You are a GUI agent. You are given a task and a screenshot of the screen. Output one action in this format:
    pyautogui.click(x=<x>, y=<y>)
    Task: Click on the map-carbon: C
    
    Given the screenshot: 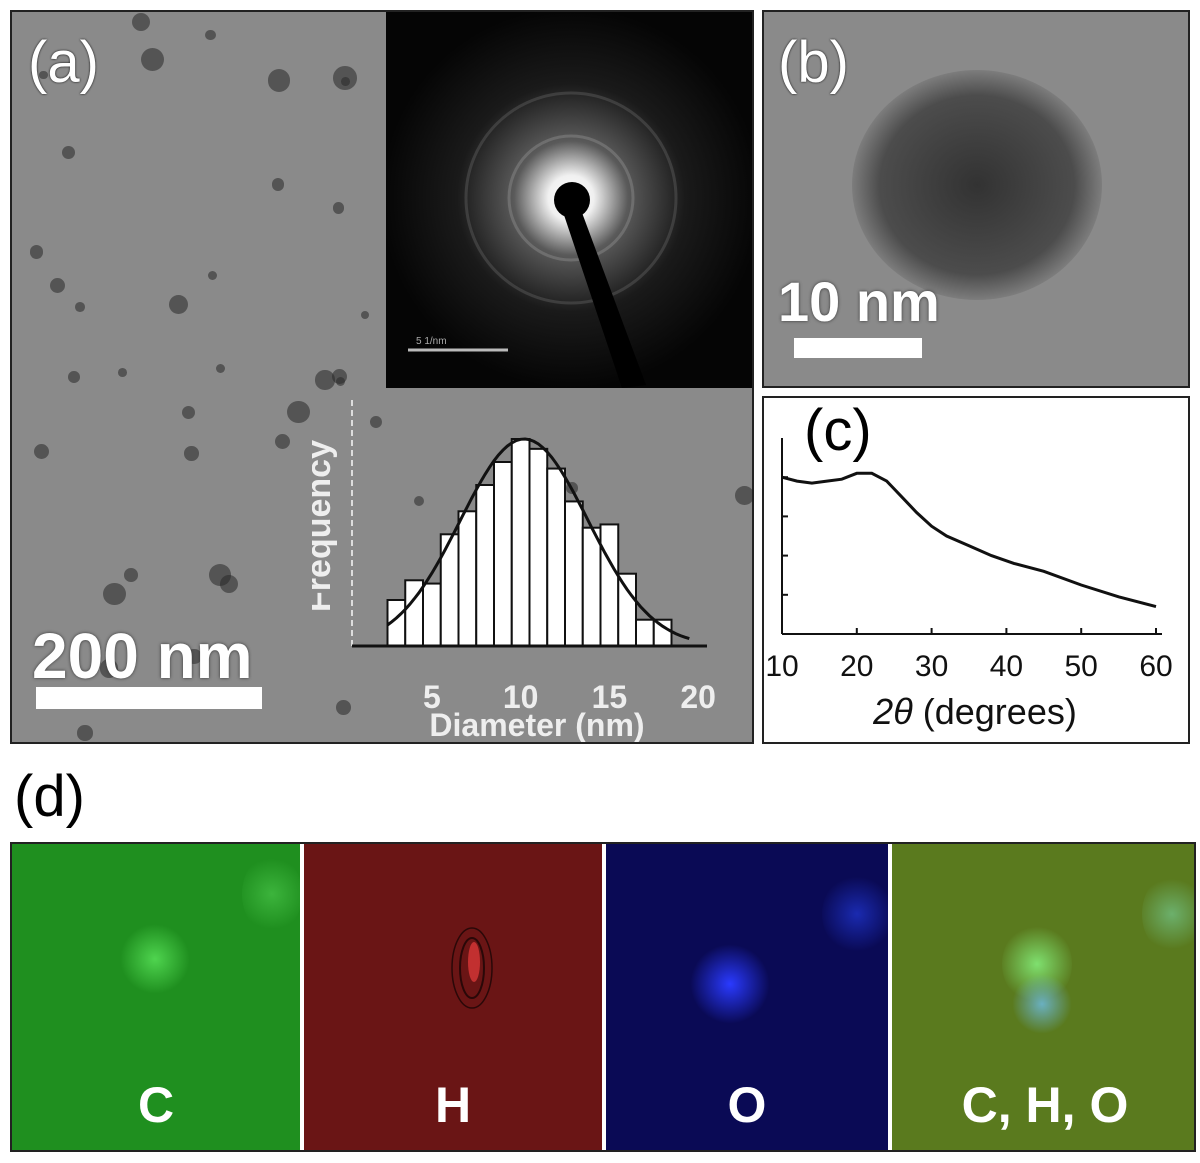 What is the action you would take?
    pyautogui.click(x=156, y=997)
    